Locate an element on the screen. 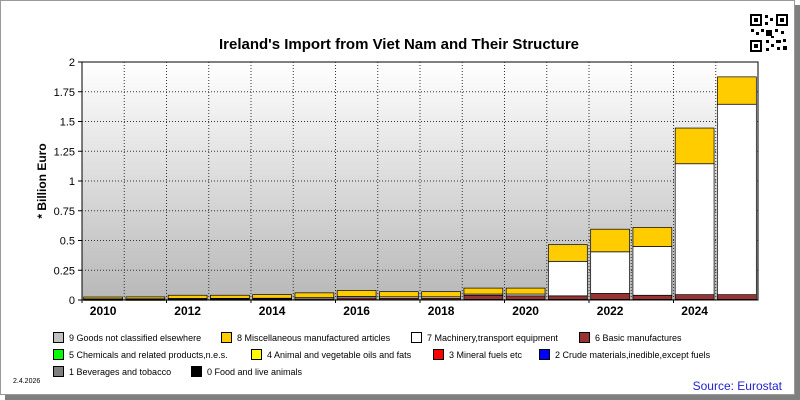  legend-label: 7 Machinery,transport equipment is located at coordinates (492, 337).